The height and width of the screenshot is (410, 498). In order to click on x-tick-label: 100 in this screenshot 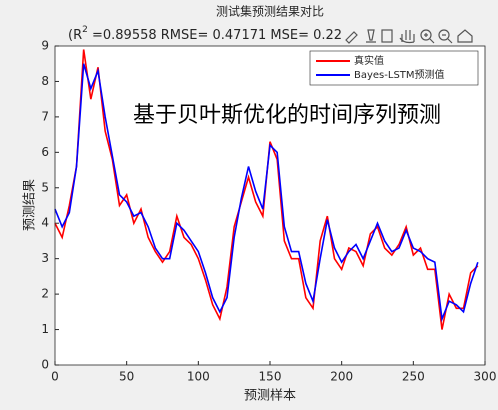, I will do `click(198, 377)`.